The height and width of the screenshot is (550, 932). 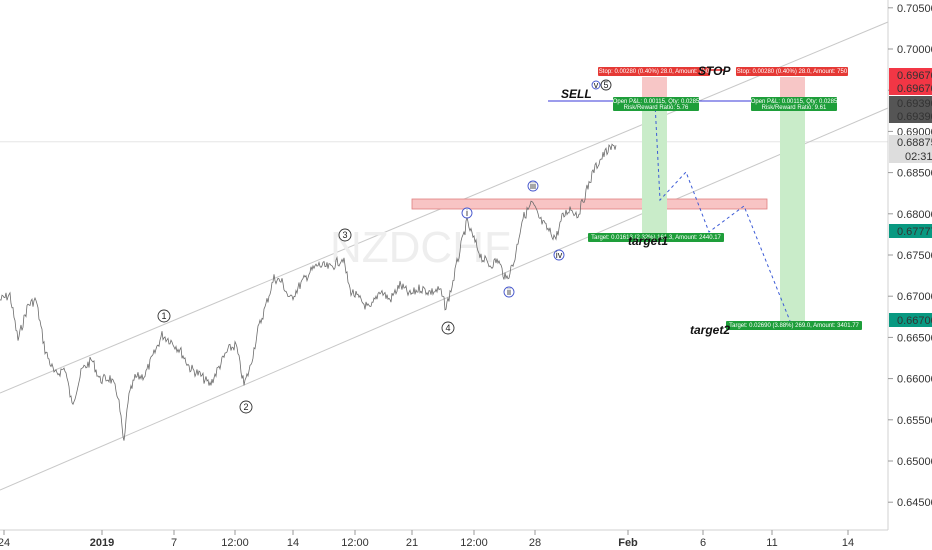 I want to click on projection-path, so click(x=722, y=212).